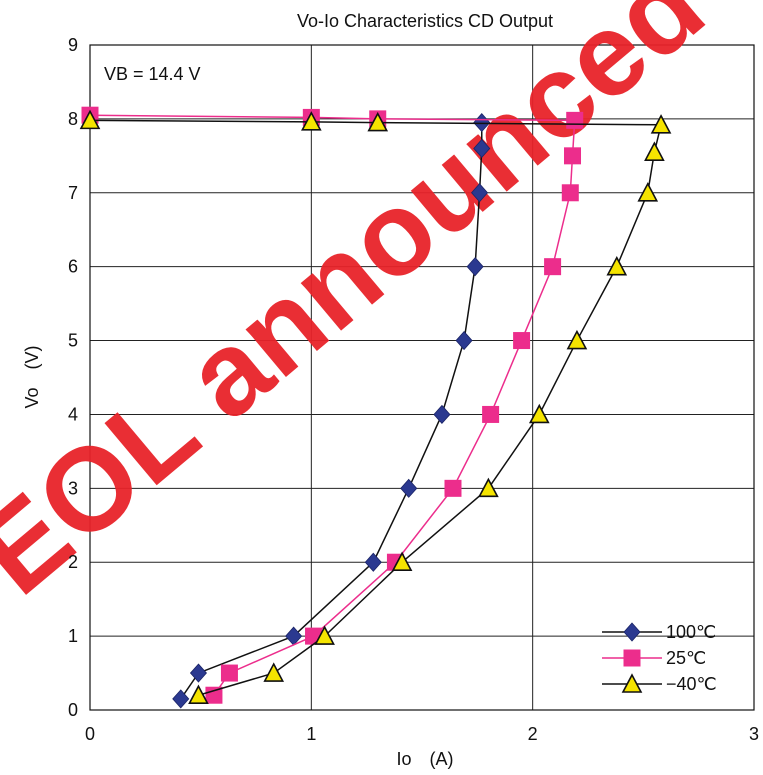 This screenshot has height=775, width=763. What do you see at coordinates (90, 734) in the screenshot?
I see `x-tick-label: 0` at bounding box center [90, 734].